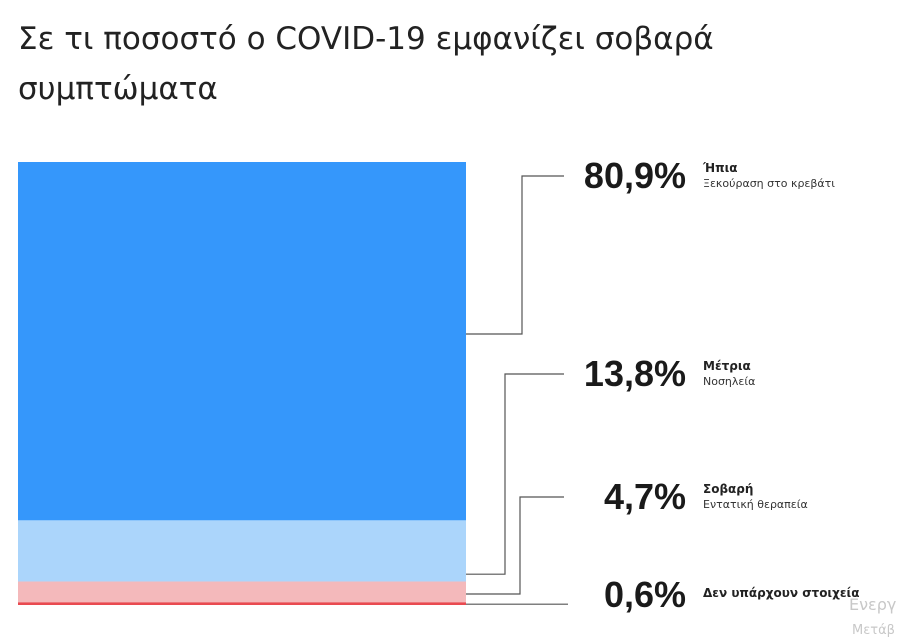 The height and width of the screenshot is (639, 900). What do you see at coordinates (769, 183) in the screenshot?
I see `segment-1-sublabel: Ξεκούραση στο κρεβάτι` at bounding box center [769, 183].